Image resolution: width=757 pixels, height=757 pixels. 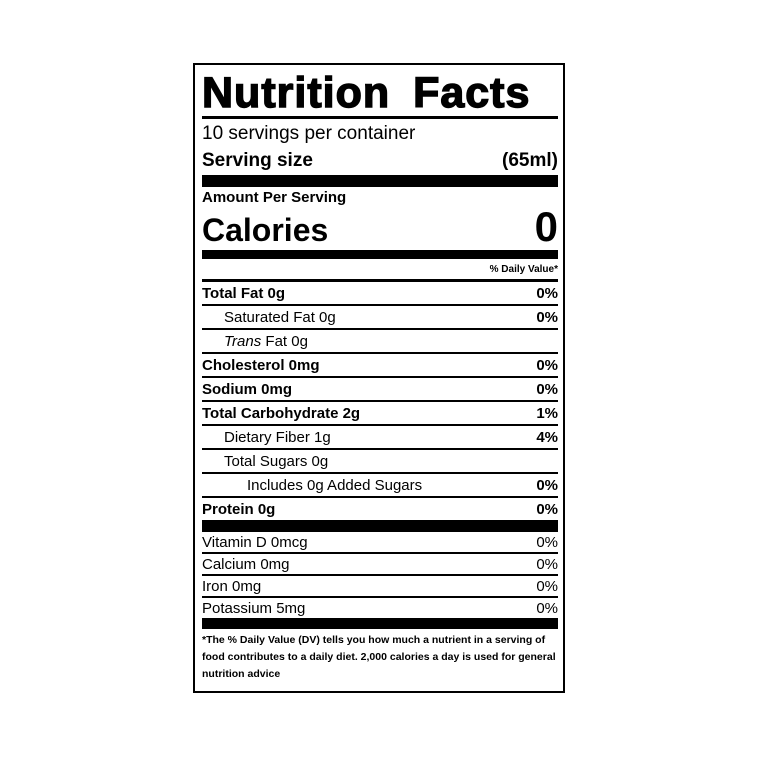 What do you see at coordinates (255, 542) in the screenshot?
I see `vitamin-name: Vitamin D 0mcg` at bounding box center [255, 542].